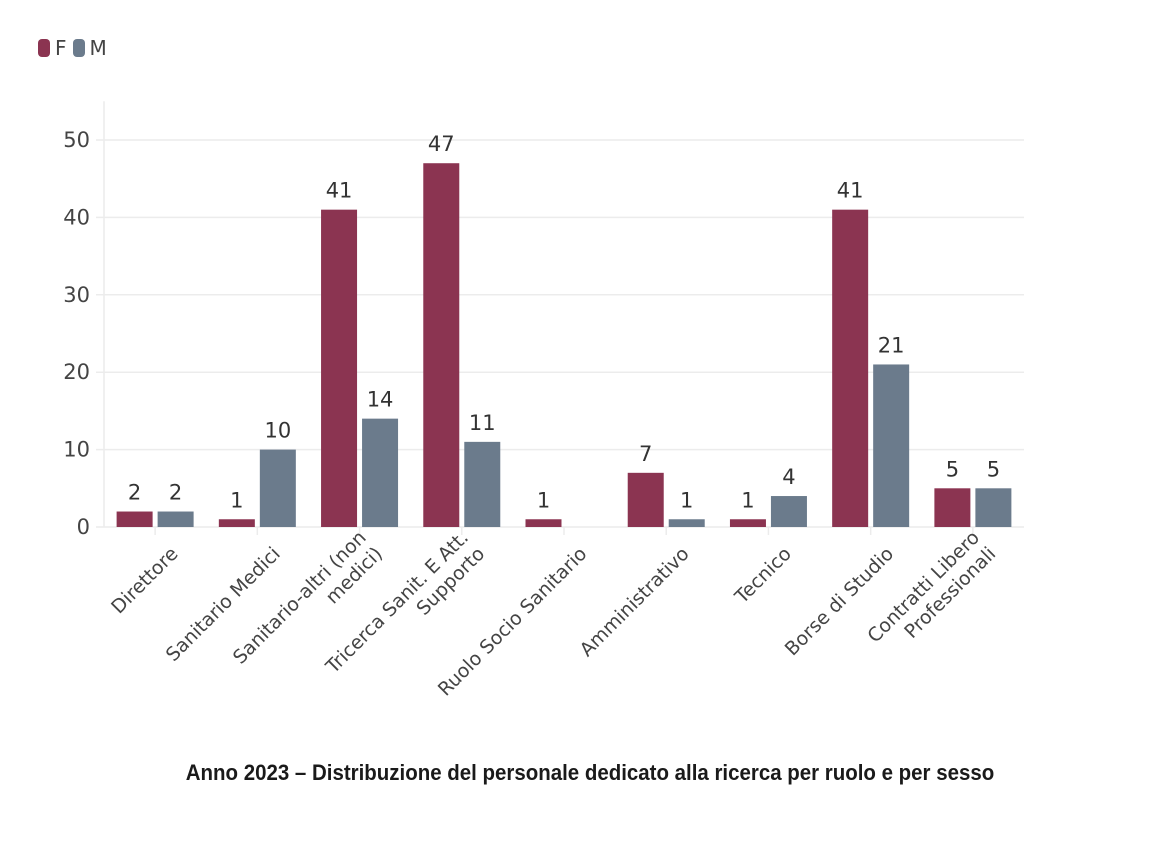 This screenshot has height=859, width=1155. I want to click on data-label: 14, so click(380, 400).